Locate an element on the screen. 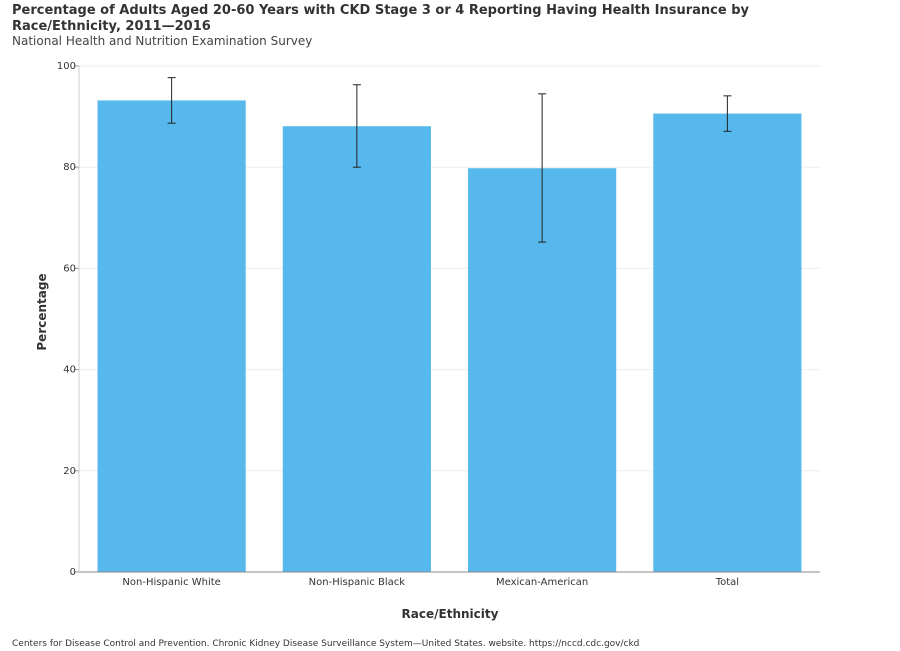 This screenshot has height=651, width=900. y-tick-label: 80 is located at coordinates (69, 167).